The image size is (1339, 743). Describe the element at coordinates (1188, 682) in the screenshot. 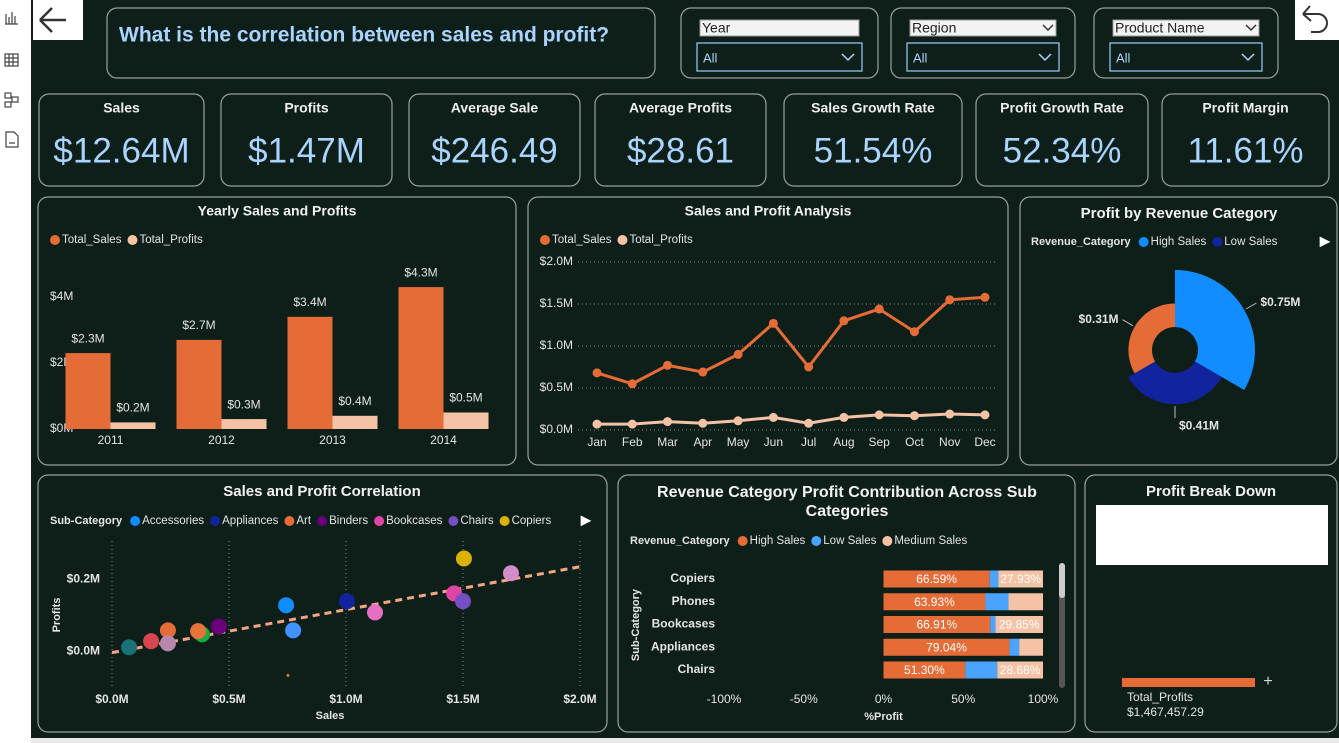

I see `breakdown-bar` at that location.